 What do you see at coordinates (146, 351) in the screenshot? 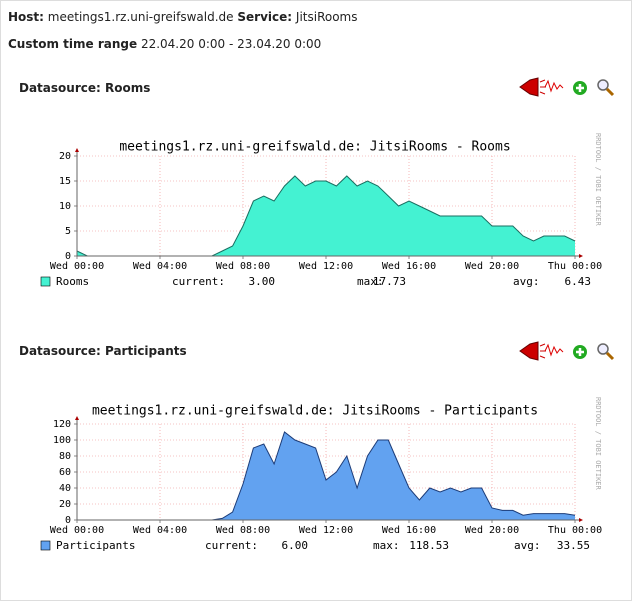
I see `datasource-name: Participants` at bounding box center [146, 351].